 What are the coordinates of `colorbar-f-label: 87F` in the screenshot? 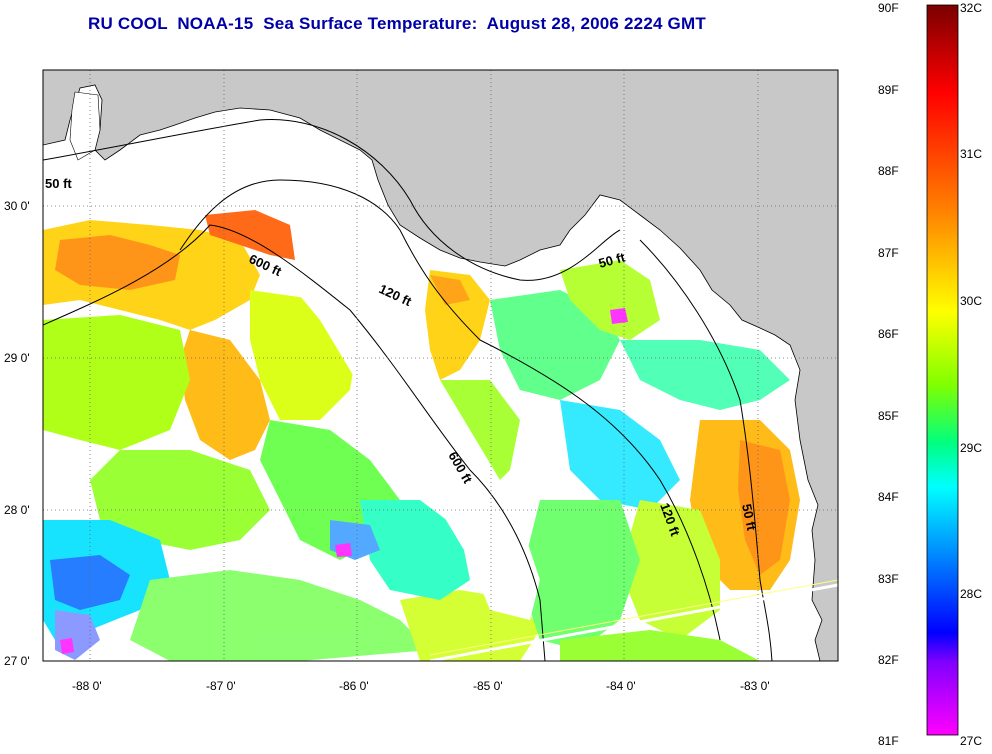 It's located at (888, 253).